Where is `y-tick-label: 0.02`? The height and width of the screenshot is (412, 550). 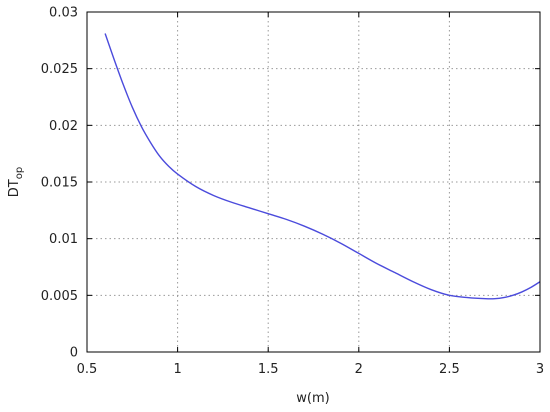
y-tick-label: 0.02 is located at coordinates (63, 126).